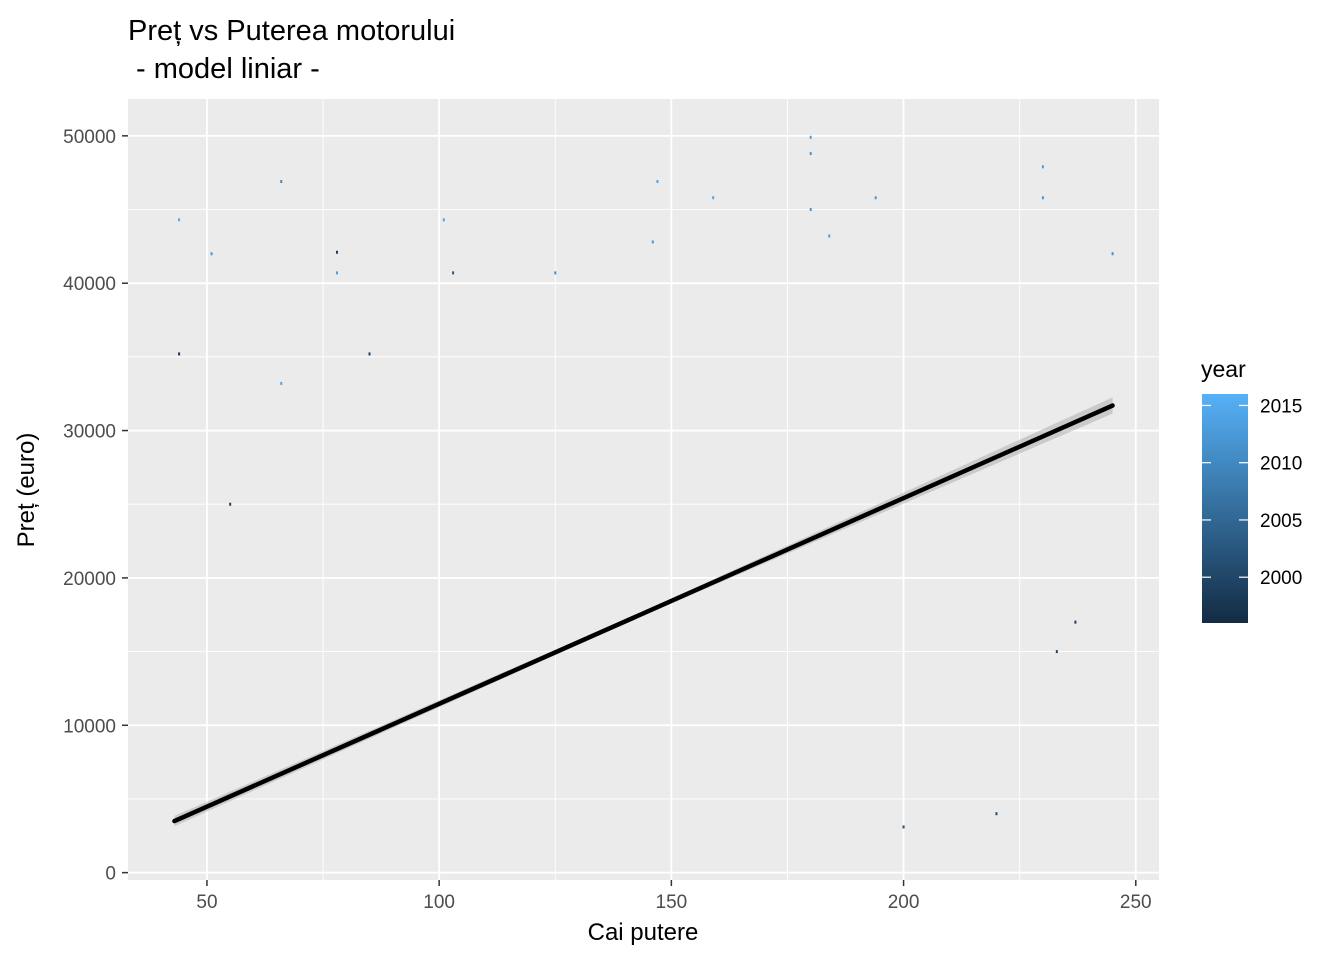 The height and width of the screenshot is (960, 1344). I want to click on legend-colorbar, so click(1225, 508).